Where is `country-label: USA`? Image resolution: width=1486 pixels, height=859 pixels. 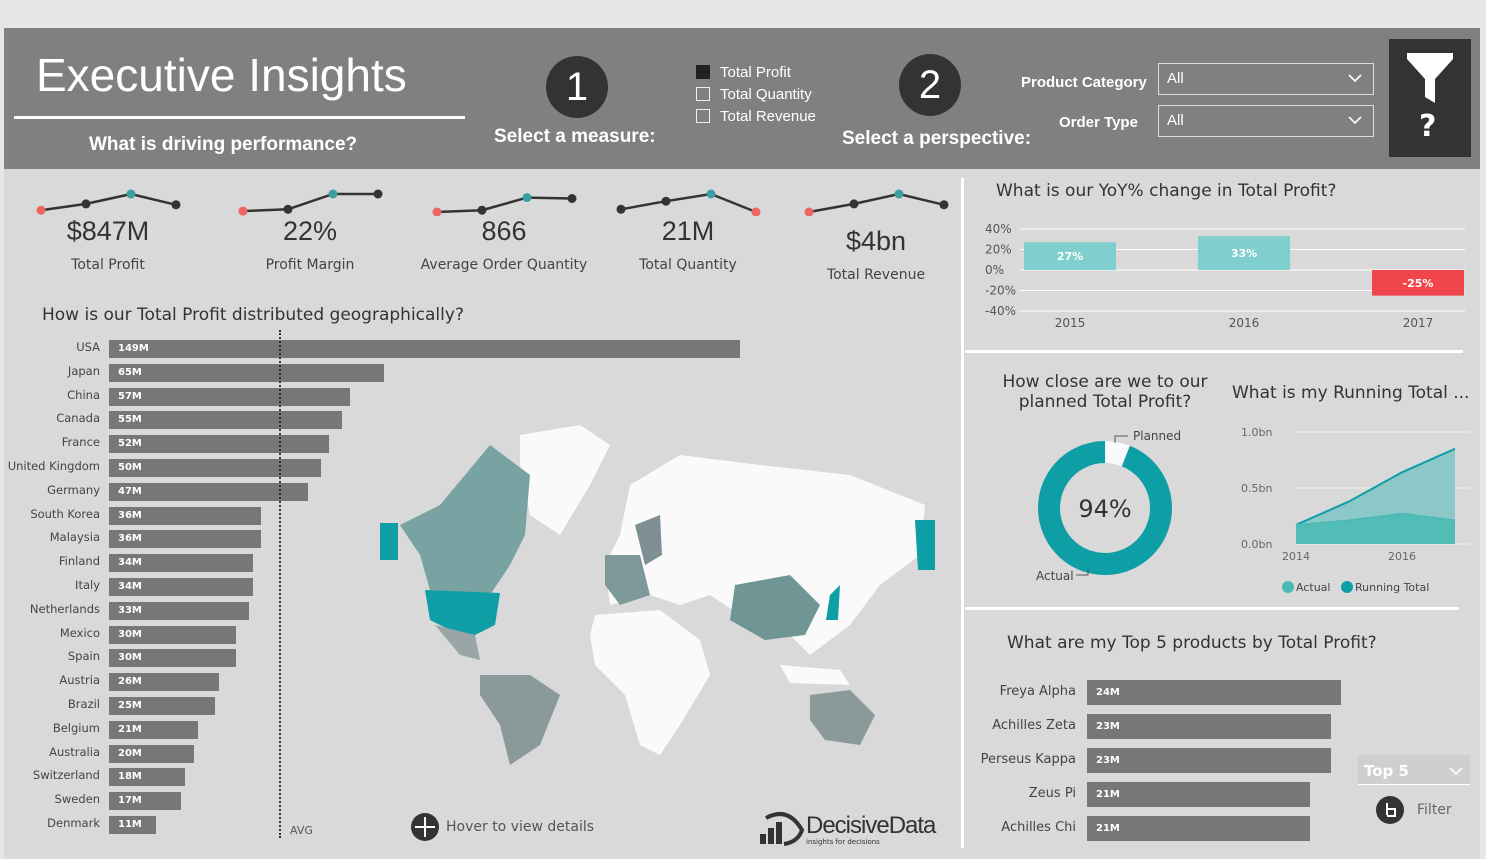 country-label: USA is located at coordinates (88, 347).